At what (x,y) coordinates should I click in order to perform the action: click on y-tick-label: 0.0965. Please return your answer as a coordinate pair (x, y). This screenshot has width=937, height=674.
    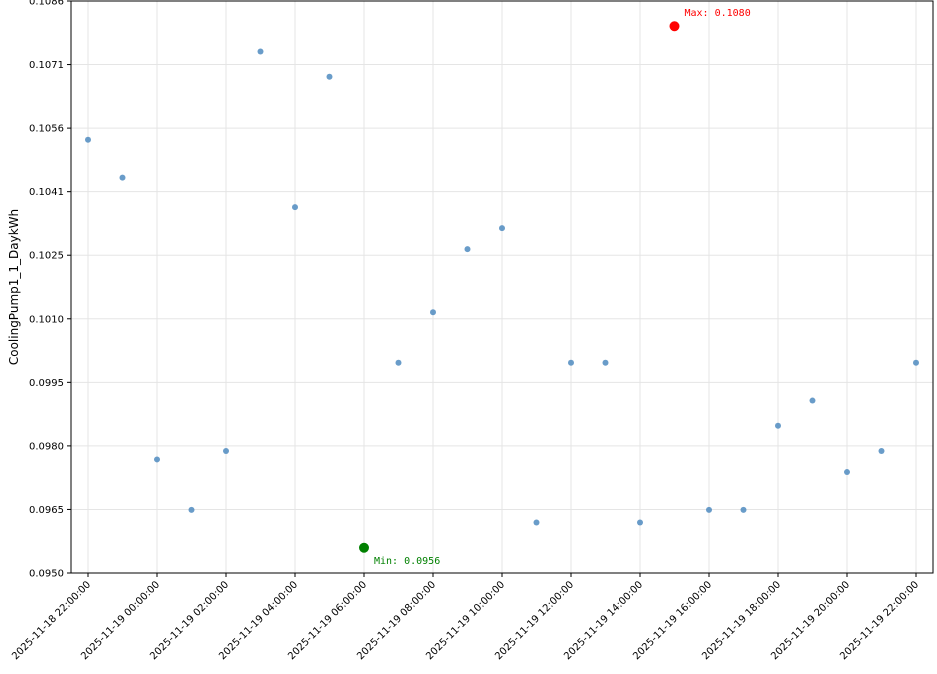
    Looking at the image, I should click on (46, 510).